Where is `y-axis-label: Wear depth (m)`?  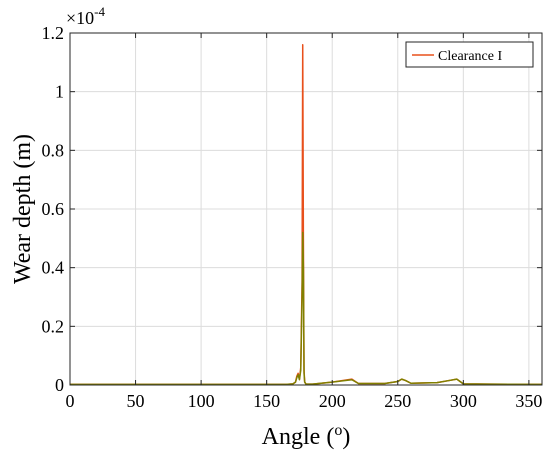
y-axis-label: Wear depth (m) is located at coordinates (23, 209).